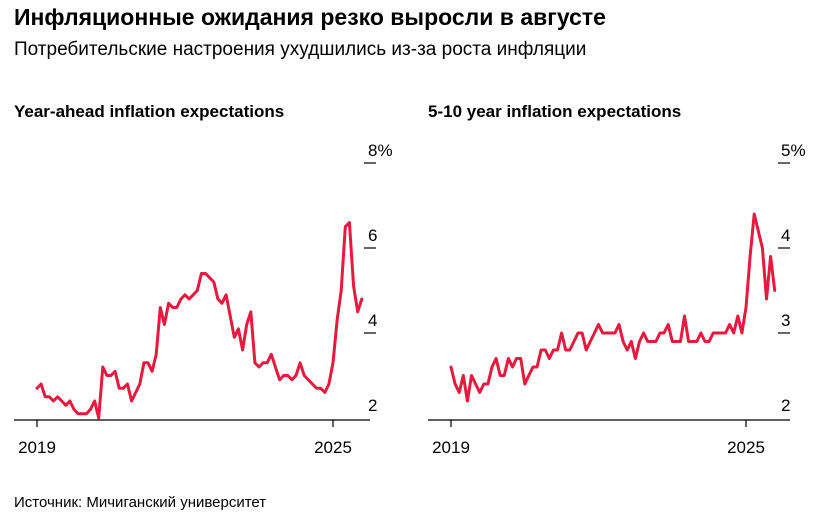 Image resolution: width=837 pixels, height=517 pixels. Describe the element at coordinates (793, 150) in the screenshot. I see `long-term-y-tick-label: 5%` at that location.